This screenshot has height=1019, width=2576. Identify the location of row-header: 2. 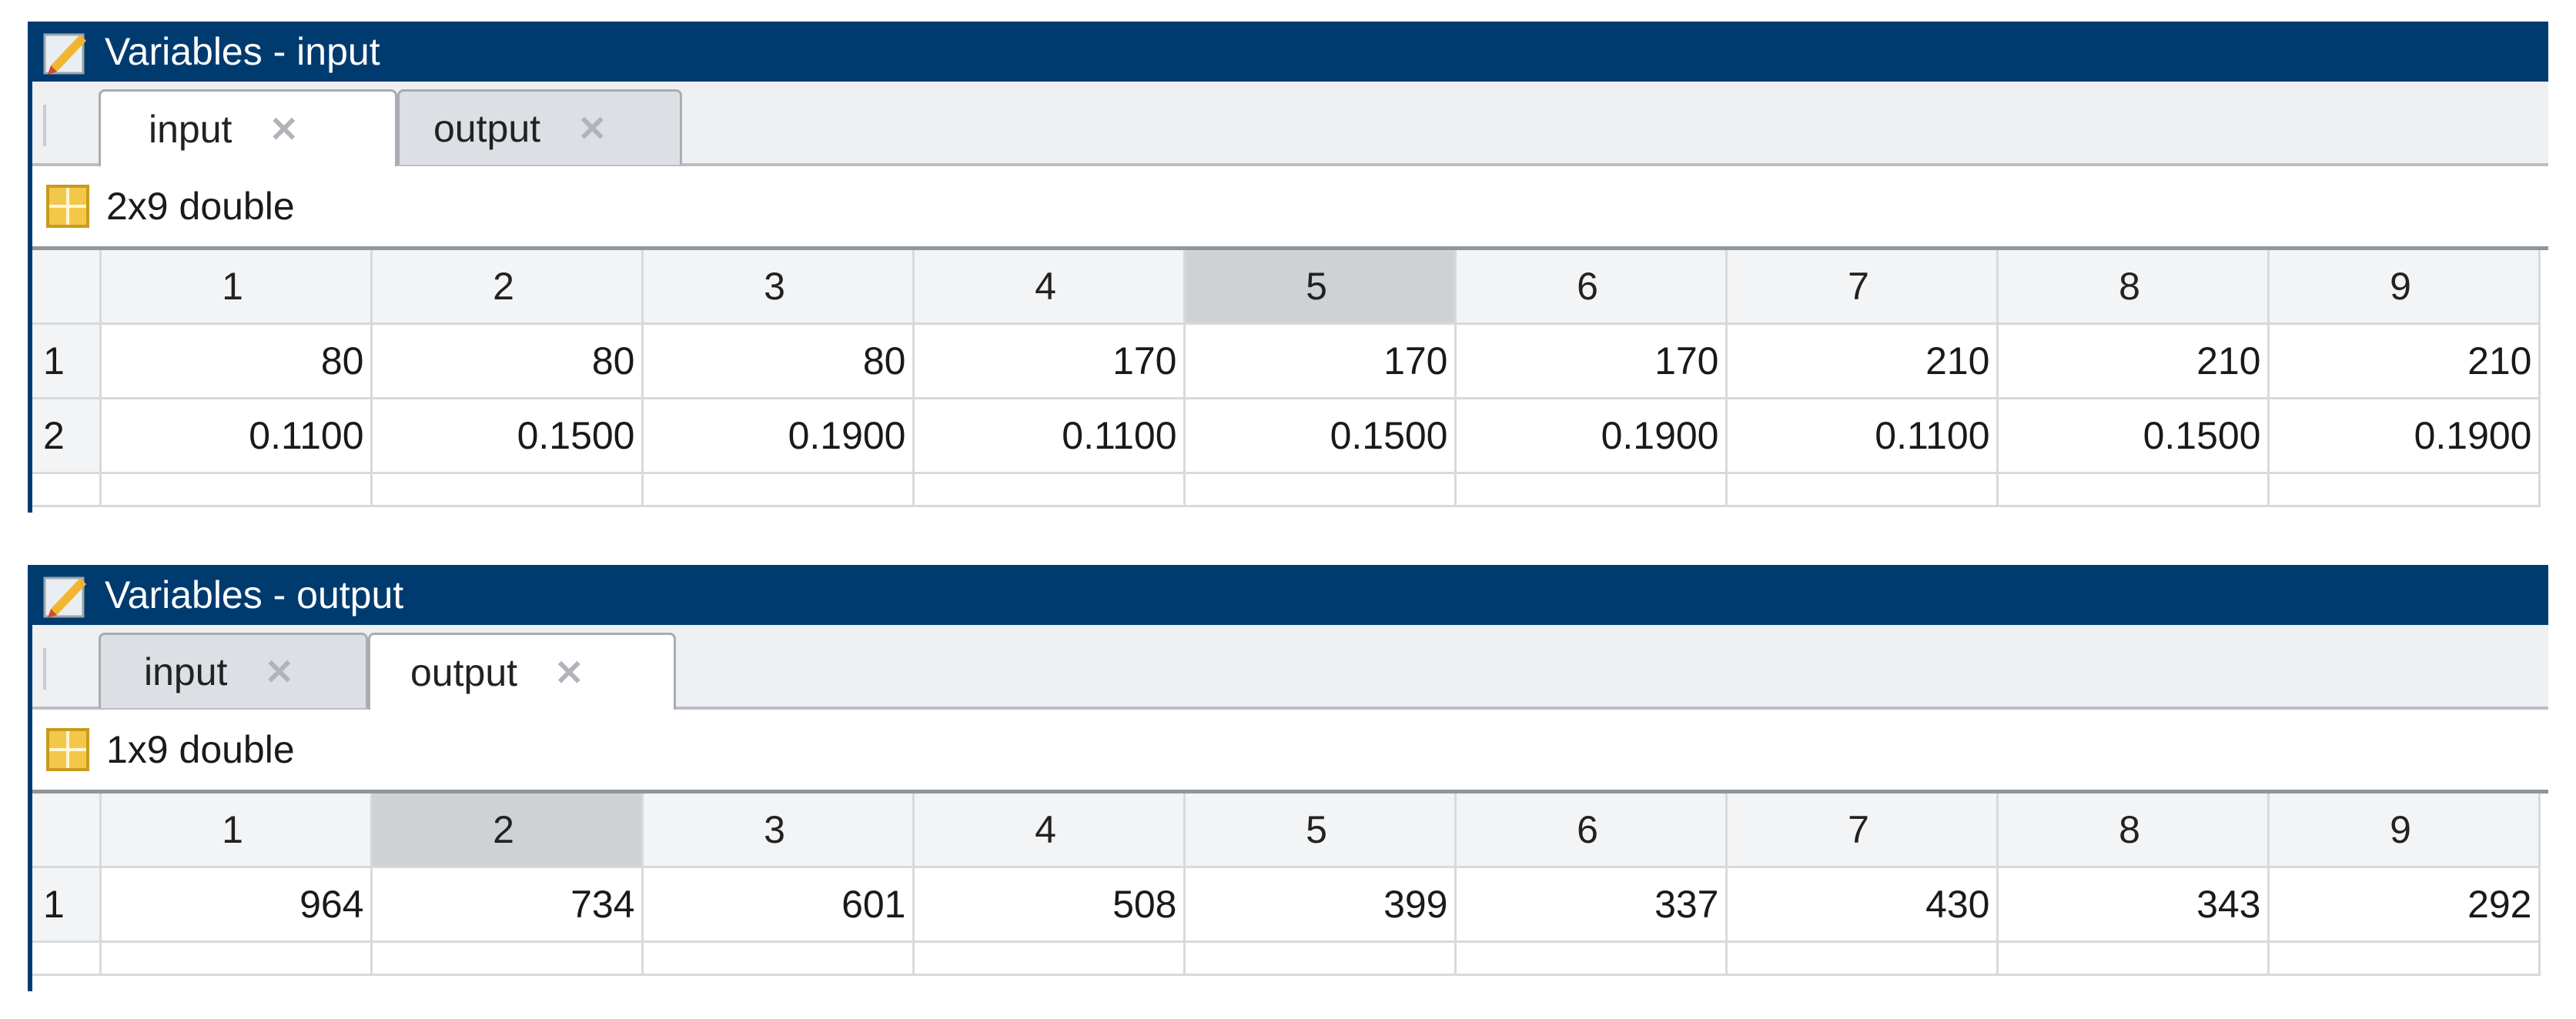
(67, 436).